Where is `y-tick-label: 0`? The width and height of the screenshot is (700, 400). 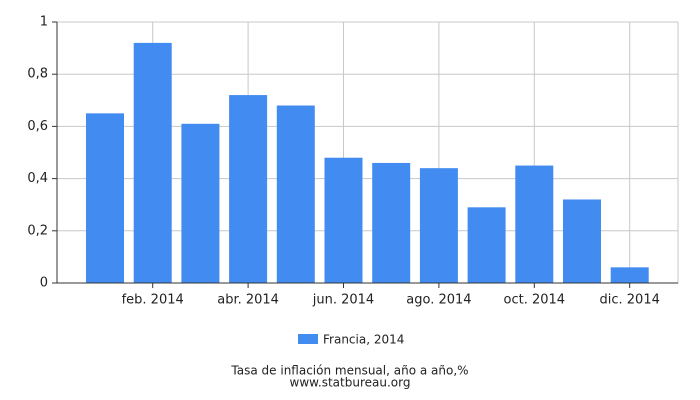 y-tick-label: 0 is located at coordinates (44, 283).